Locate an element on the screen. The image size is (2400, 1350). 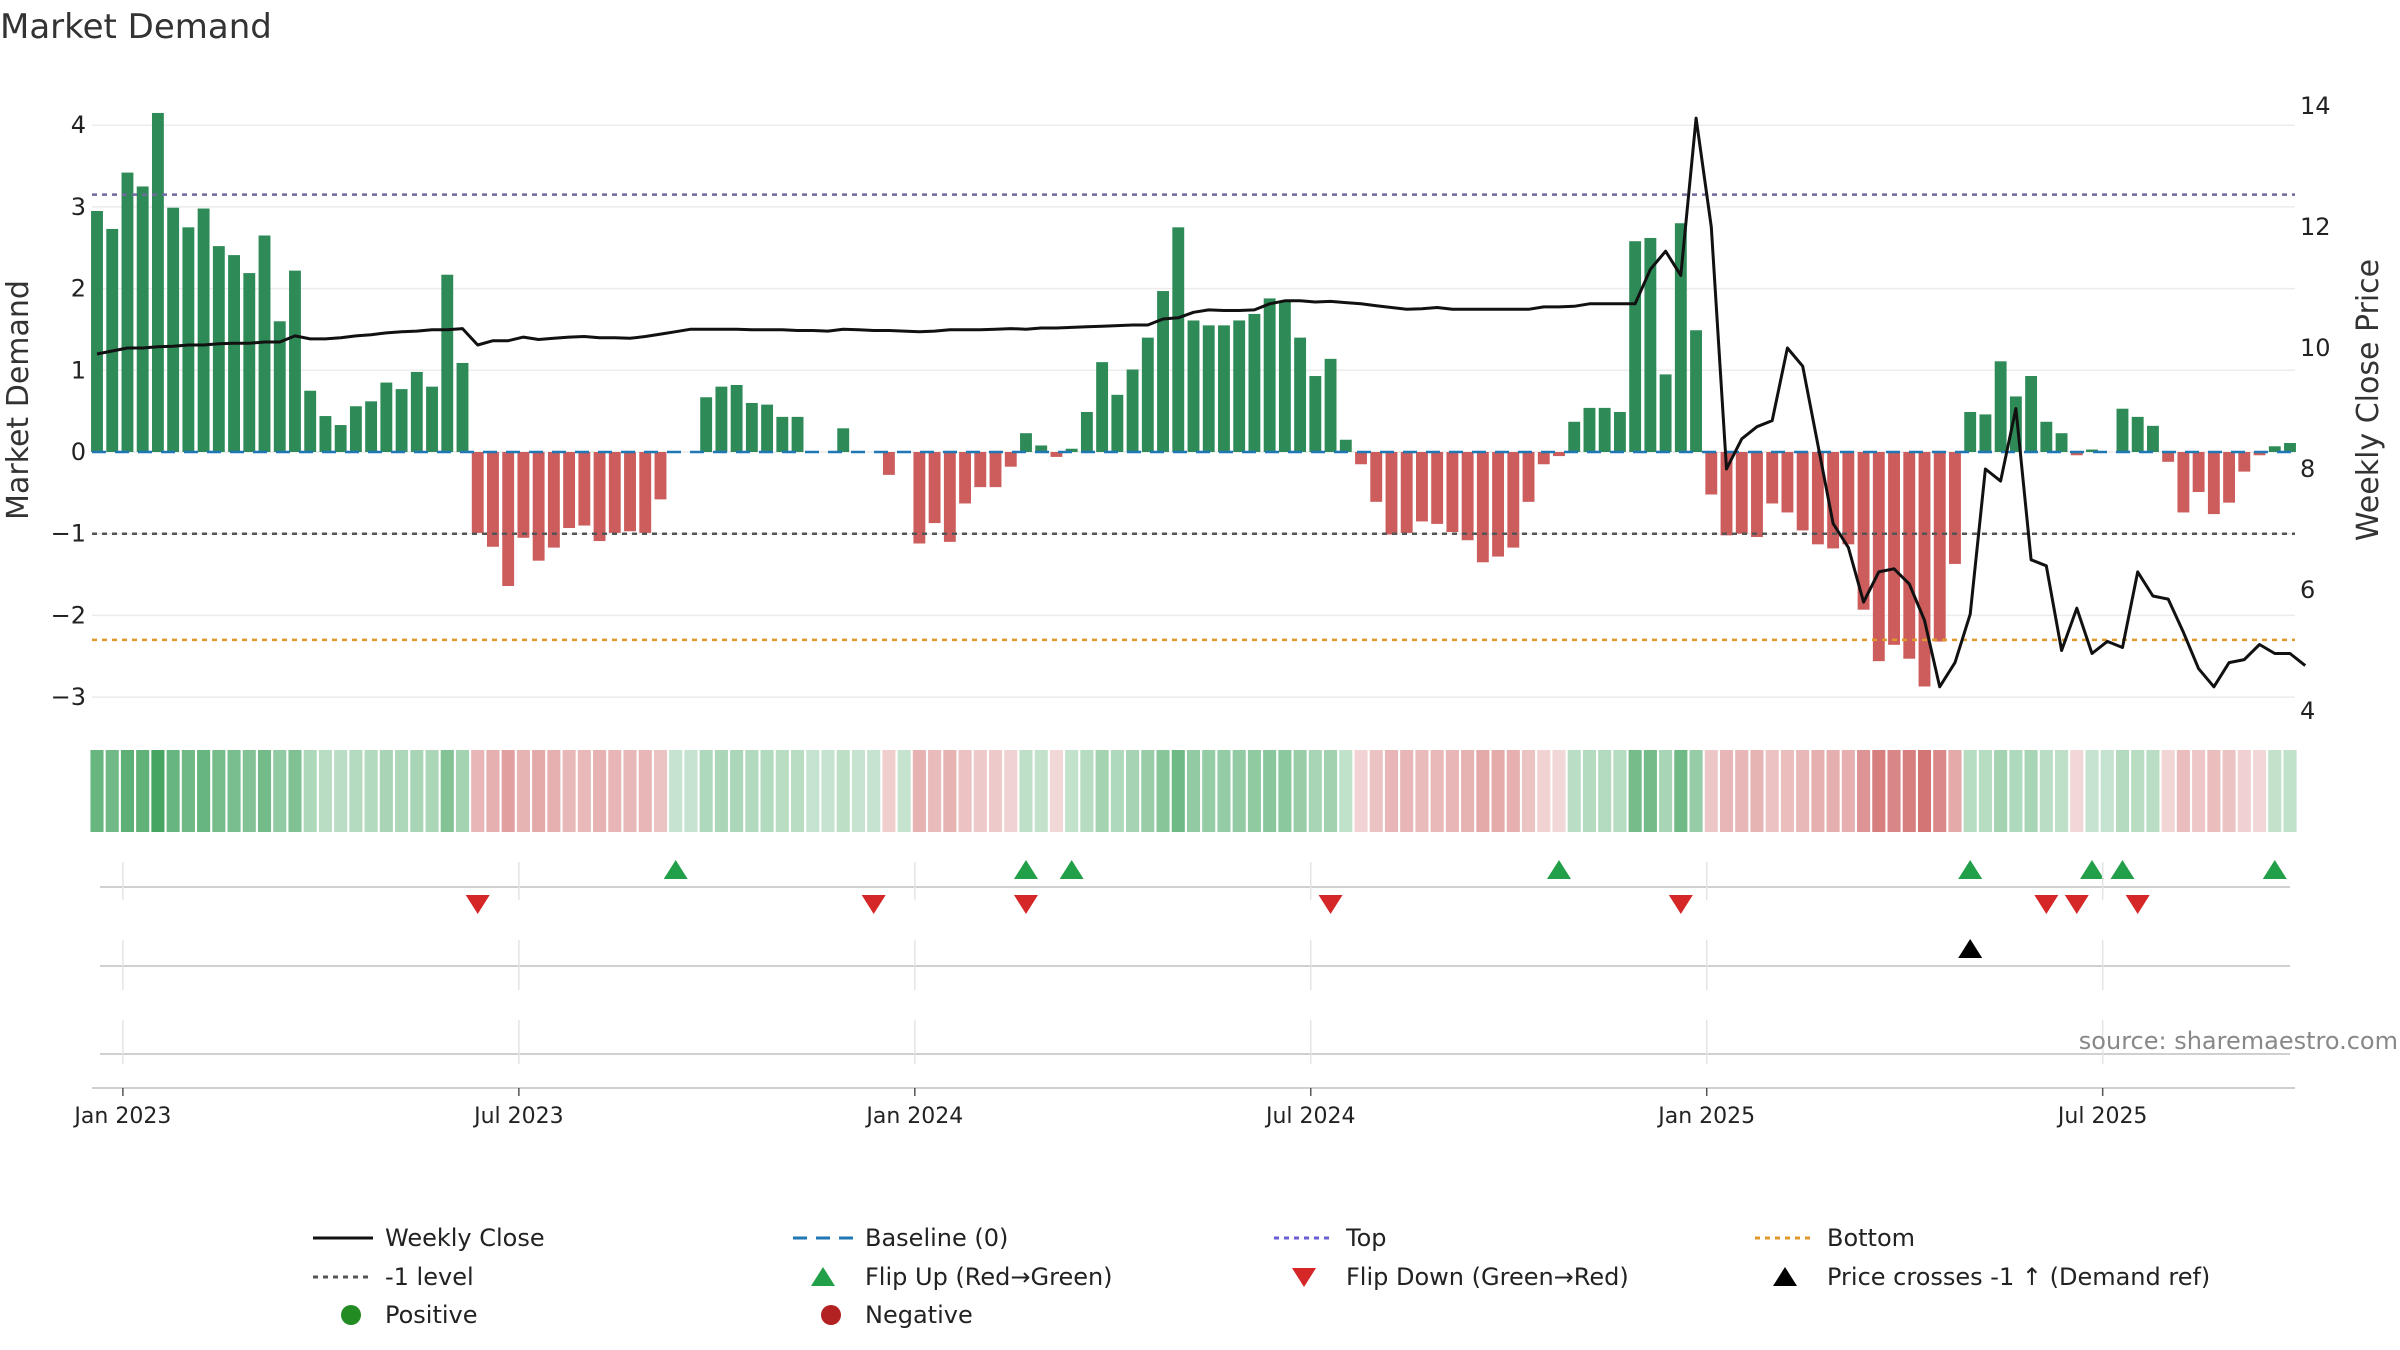
legend-item: Top is located at coordinates (1330, 1238).